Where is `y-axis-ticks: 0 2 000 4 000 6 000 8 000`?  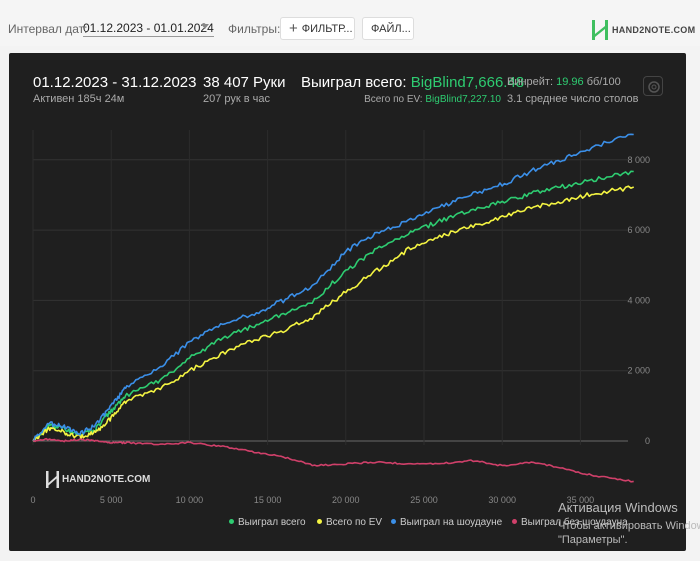 y-axis-ticks: 0 2 000 4 000 6 000 8 000 is located at coordinates (638, 300).